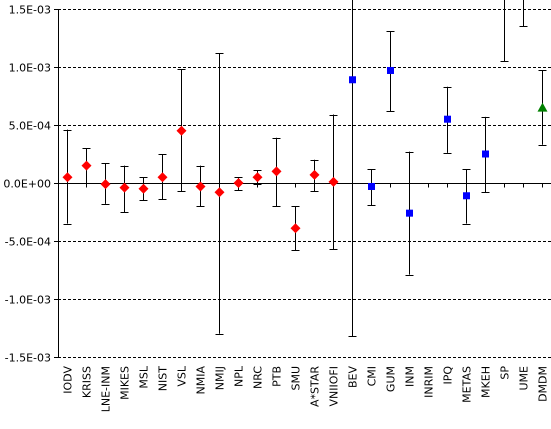  I want to click on x-tick-label: A*STAR, so click(315, 386).